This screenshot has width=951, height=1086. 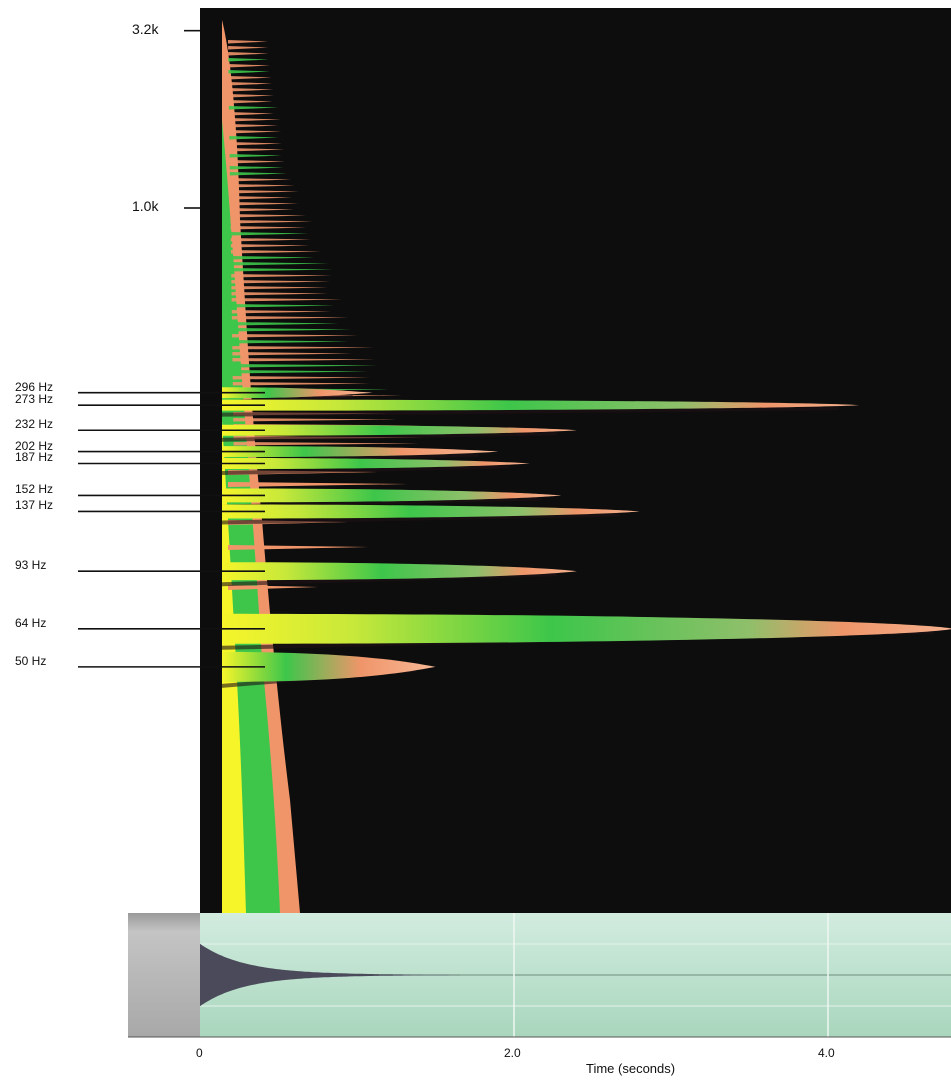 I want to click on y-major-ticks, so click(x=192, y=119).